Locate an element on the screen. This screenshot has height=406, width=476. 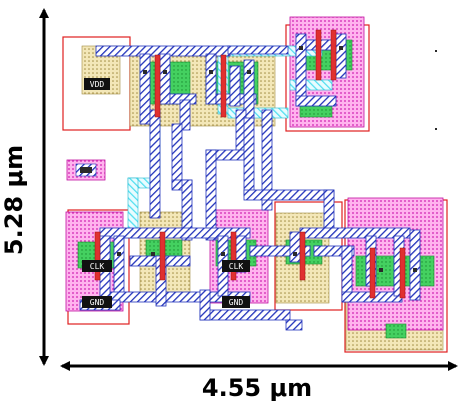
pin-vdd: VDD is located at coordinates (97, 84).